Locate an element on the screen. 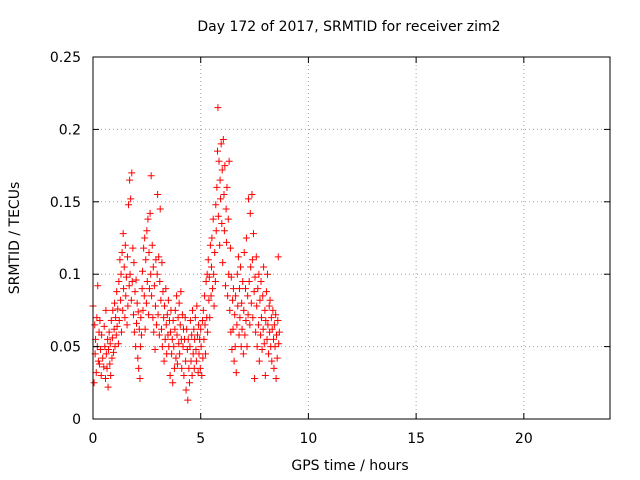 Image resolution: width=640 pixels, height=480 pixels. x-tick-label: 5 is located at coordinates (200, 439).